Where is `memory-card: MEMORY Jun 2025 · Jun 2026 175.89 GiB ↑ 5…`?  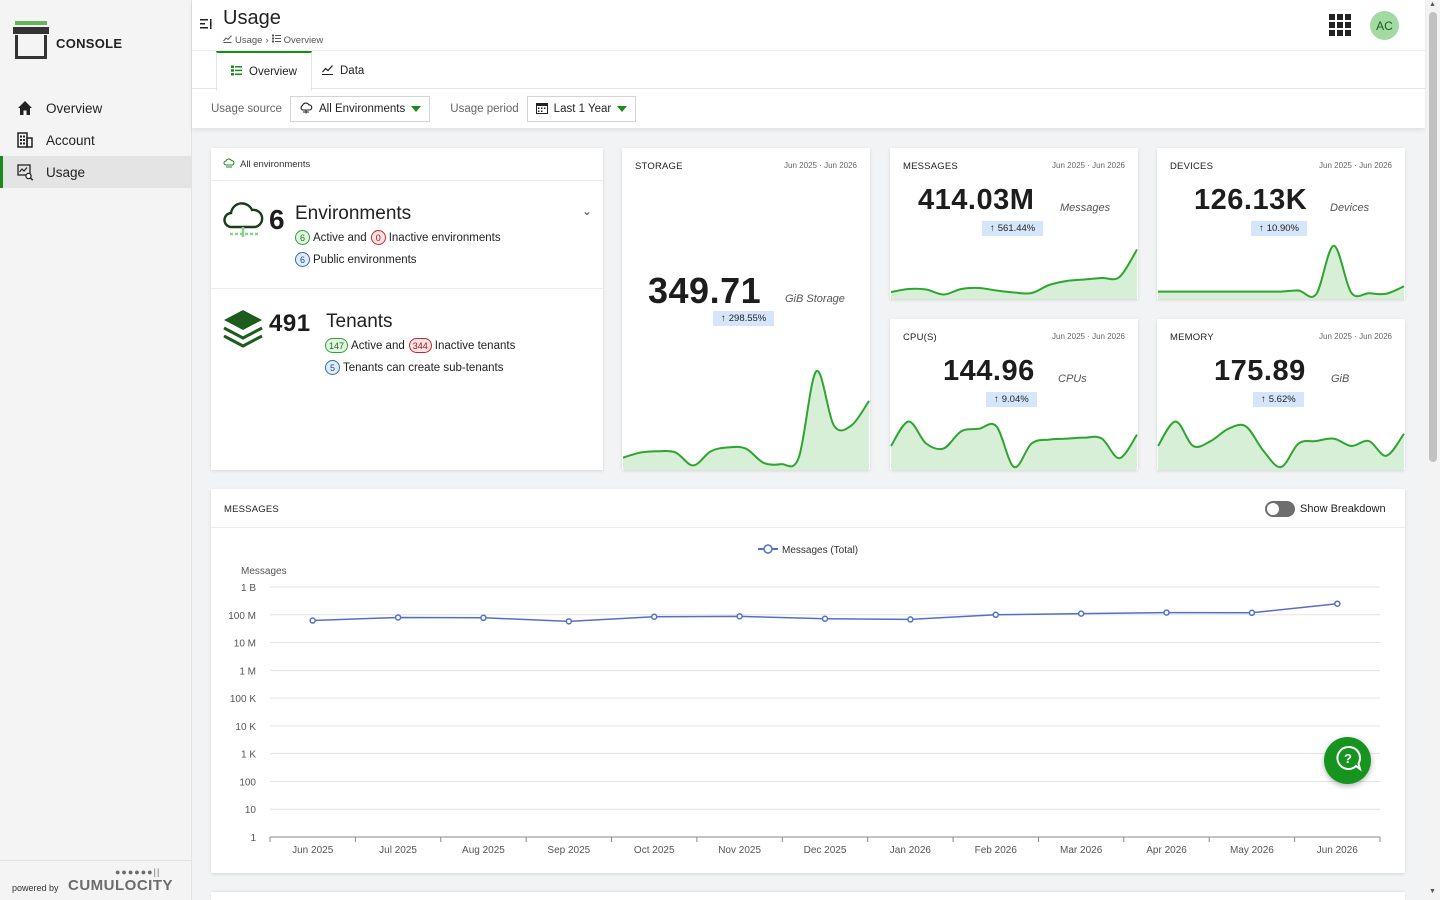 memory-card: MEMORY Jun 2025 · Jun 2026 175.89 GiB ↑ 5… is located at coordinates (1281, 394).